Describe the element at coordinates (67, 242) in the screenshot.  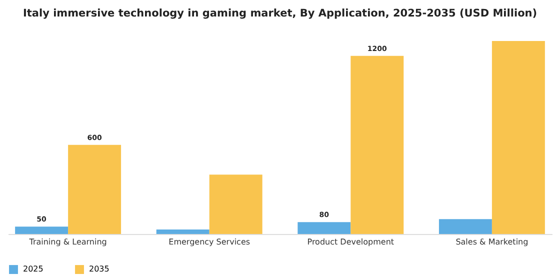
I see `x-tick-label: Training & Learning` at that location.